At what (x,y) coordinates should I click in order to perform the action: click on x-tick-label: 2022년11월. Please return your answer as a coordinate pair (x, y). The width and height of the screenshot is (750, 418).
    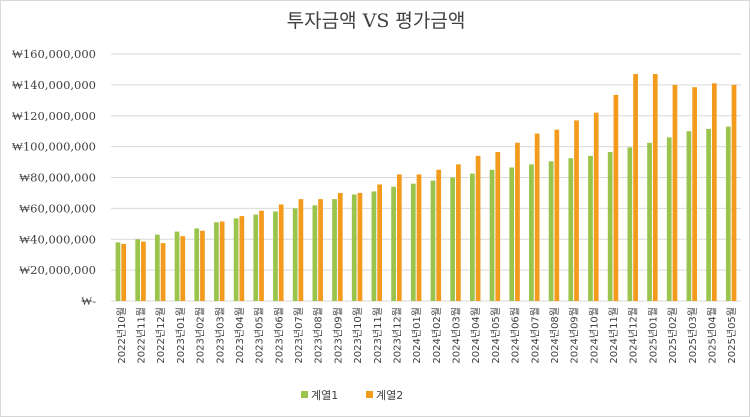
    Looking at the image, I should click on (142, 335).